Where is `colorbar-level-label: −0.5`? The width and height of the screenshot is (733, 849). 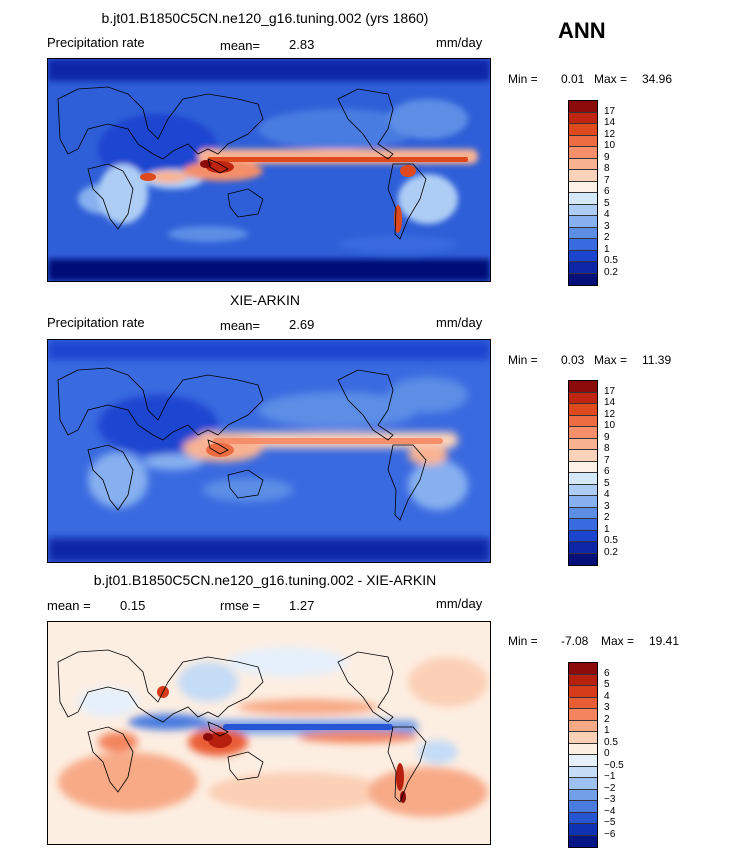 colorbar-level-label: −0.5 is located at coordinates (614, 765).